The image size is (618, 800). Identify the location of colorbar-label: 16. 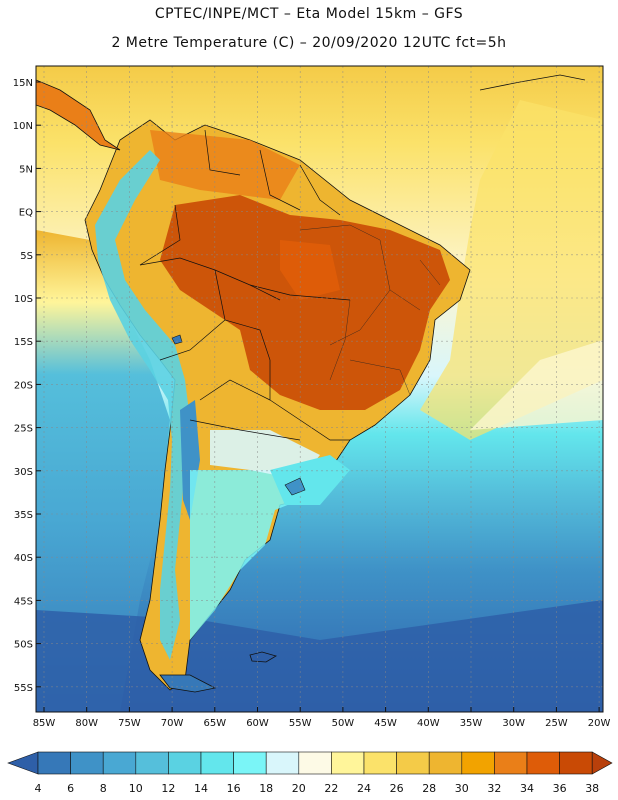
(234, 788).